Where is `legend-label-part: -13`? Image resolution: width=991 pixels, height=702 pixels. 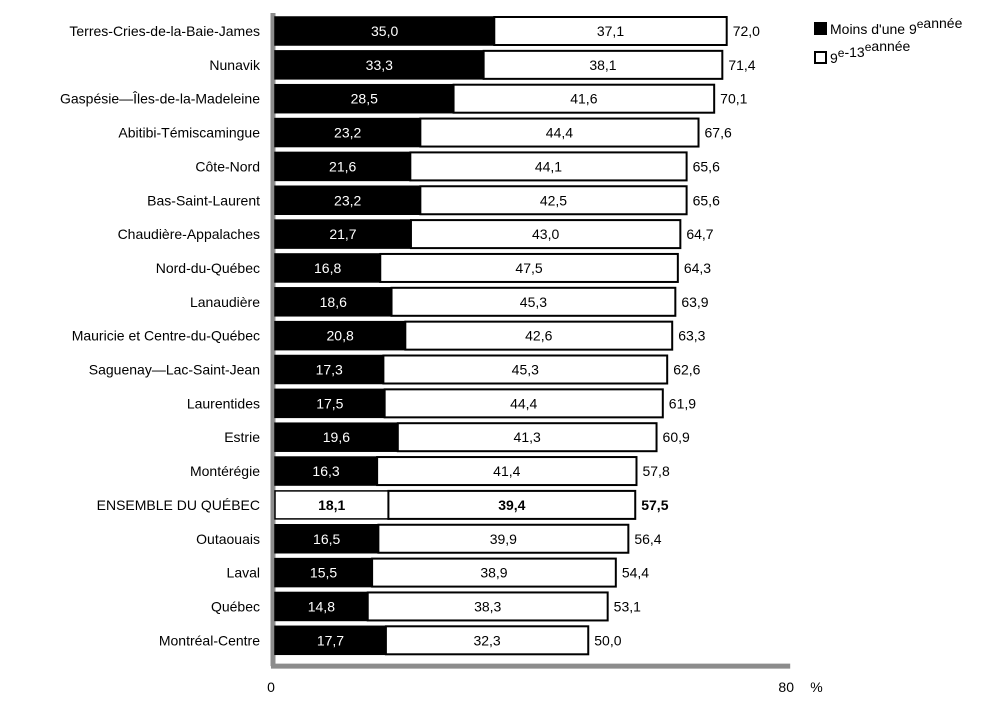
legend-label-part: -13 is located at coordinates (854, 52).